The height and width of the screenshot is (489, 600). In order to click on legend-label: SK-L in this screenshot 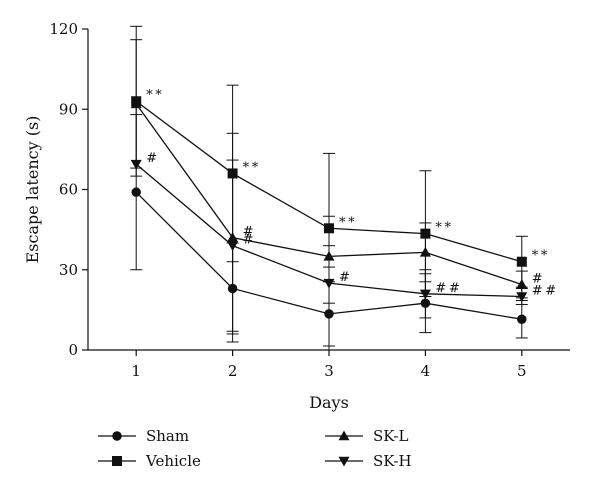, I will do `click(390, 436)`.